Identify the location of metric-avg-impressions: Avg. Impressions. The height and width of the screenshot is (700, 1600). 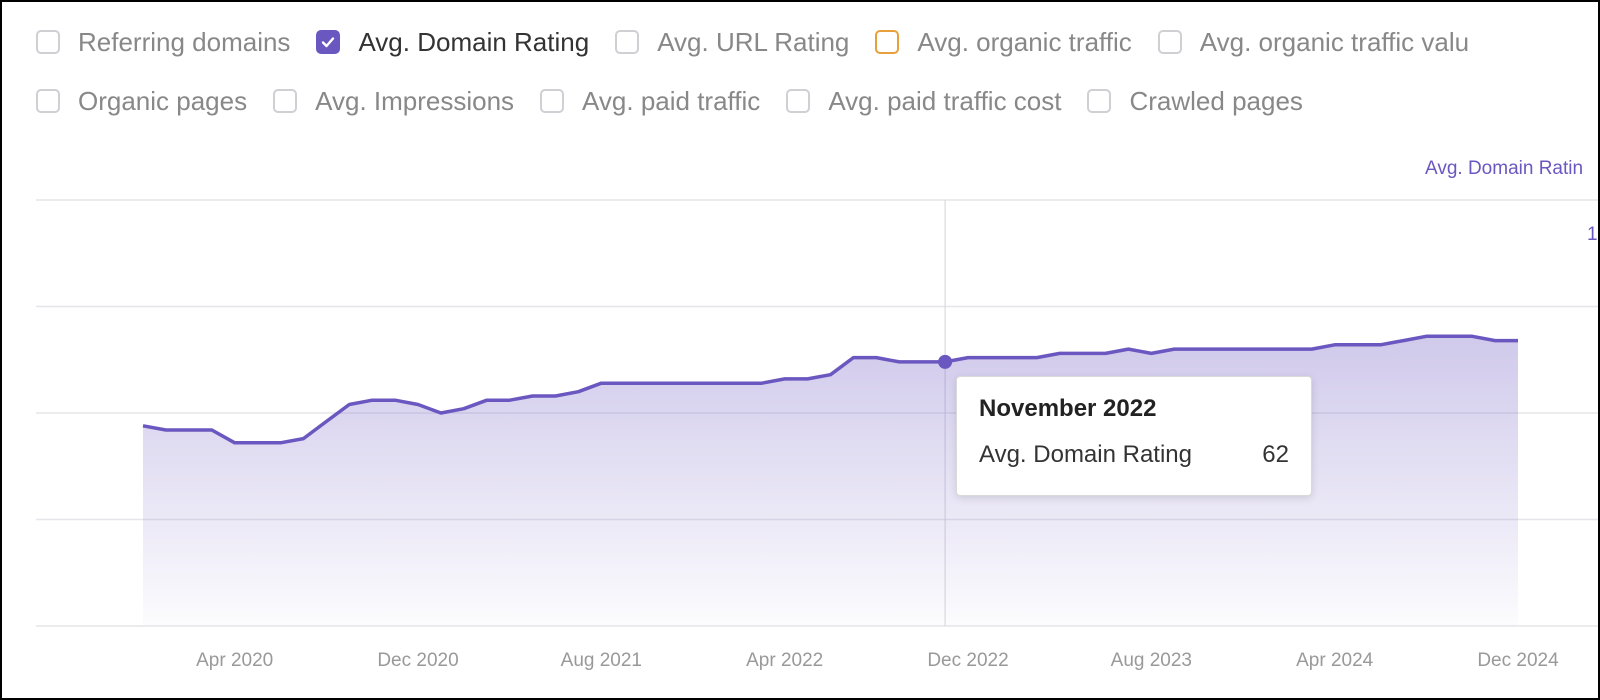
(393, 101).